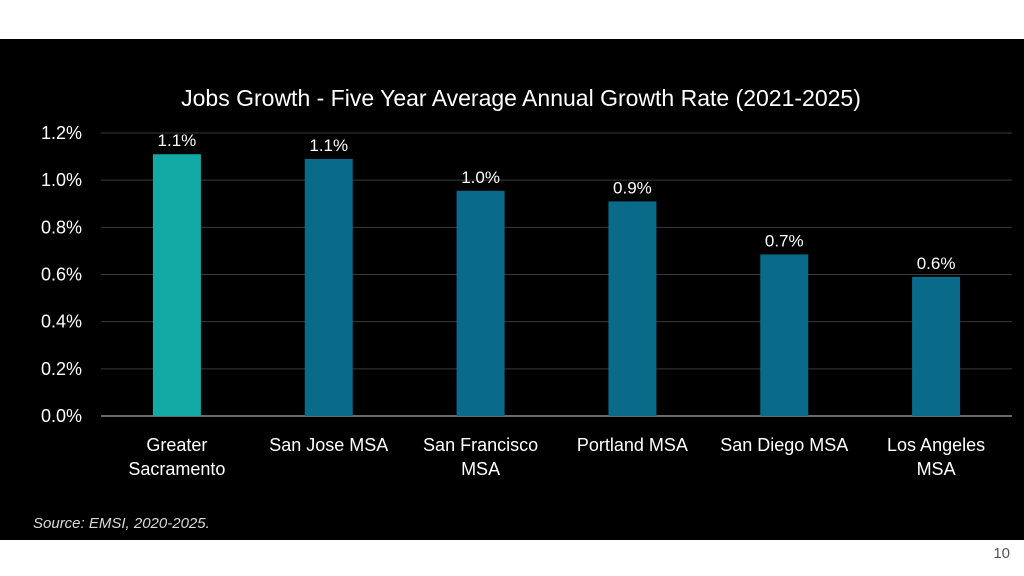 The image size is (1024, 576). Describe the element at coordinates (480, 457) in the screenshot. I see `category-label: San Francisco MSA` at that location.